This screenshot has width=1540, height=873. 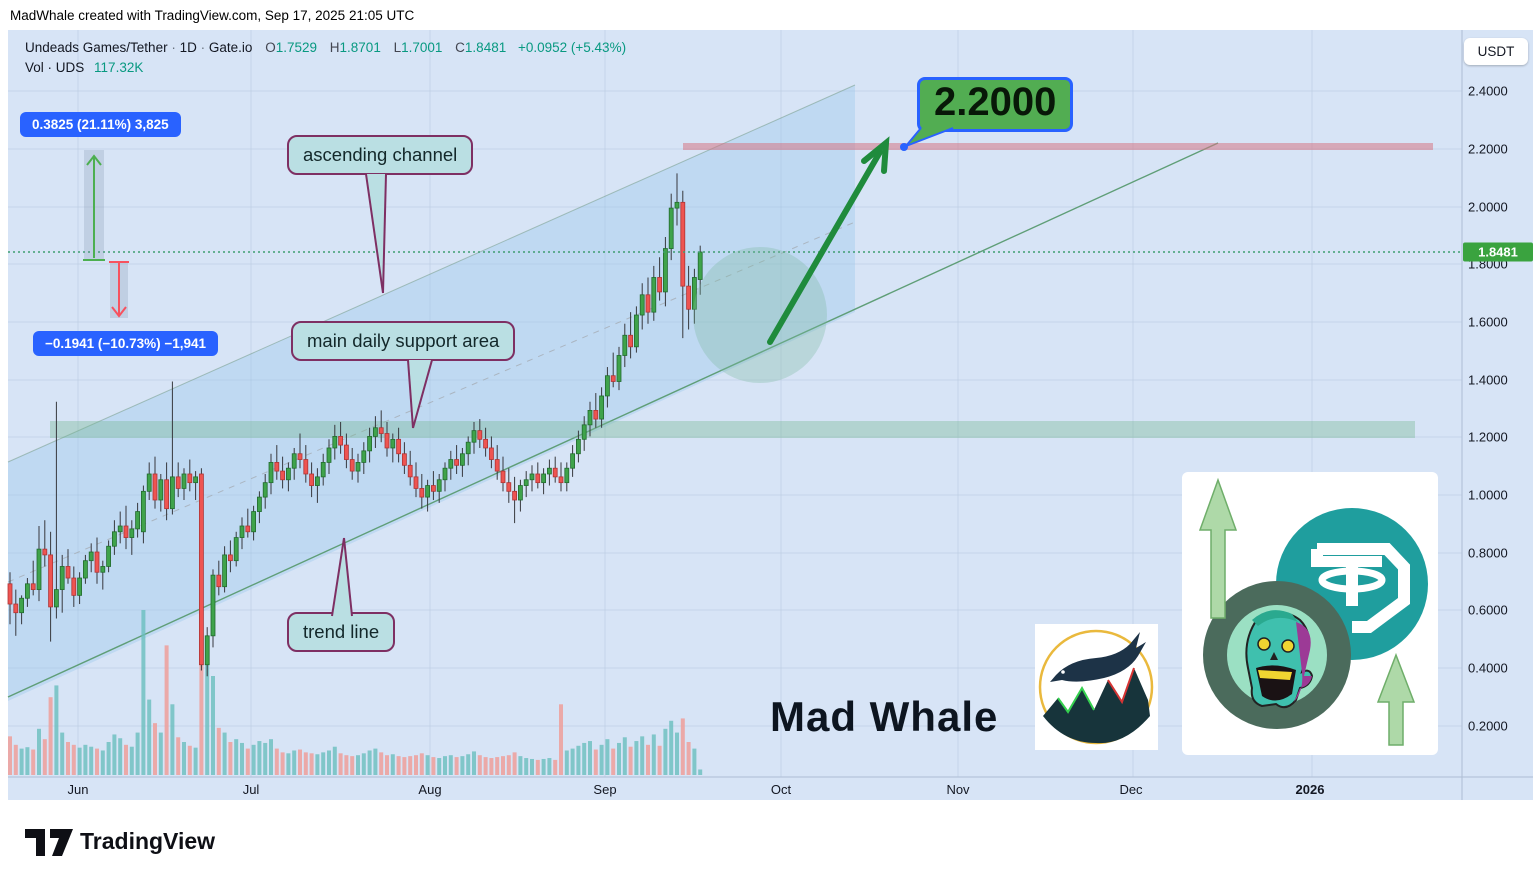 What do you see at coordinates (1488, 610) in the screenshot?
I see `price-tick-label: 0.6000` at bounding box center [1488, 610].